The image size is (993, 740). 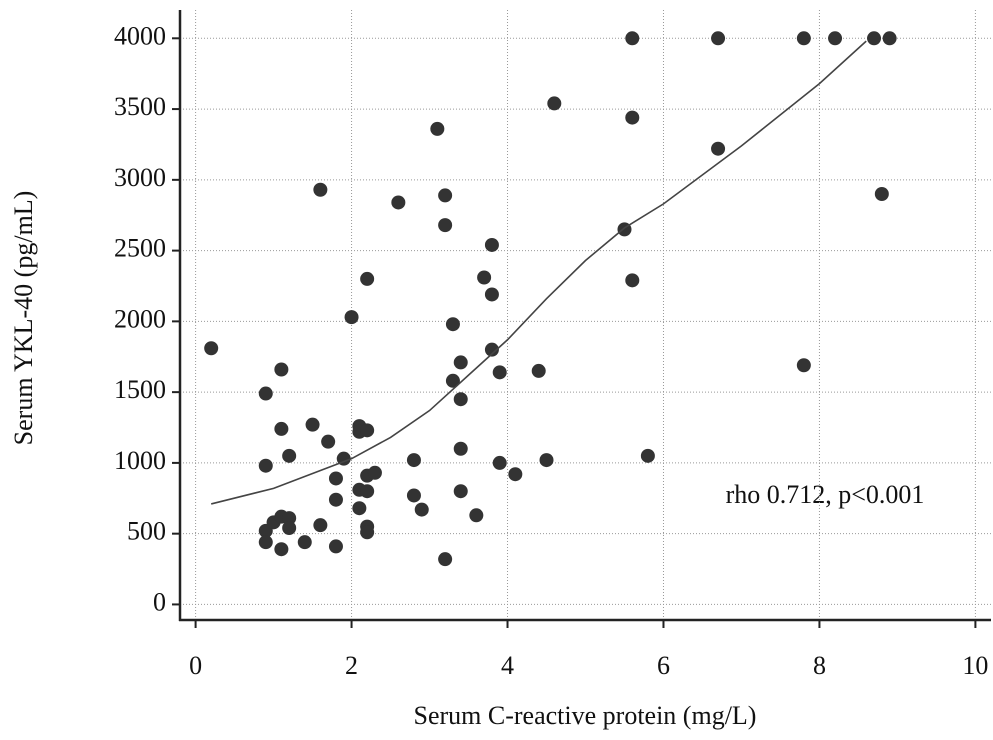 I want to click on x-tick-label: 10, so click(x=975, y=665).